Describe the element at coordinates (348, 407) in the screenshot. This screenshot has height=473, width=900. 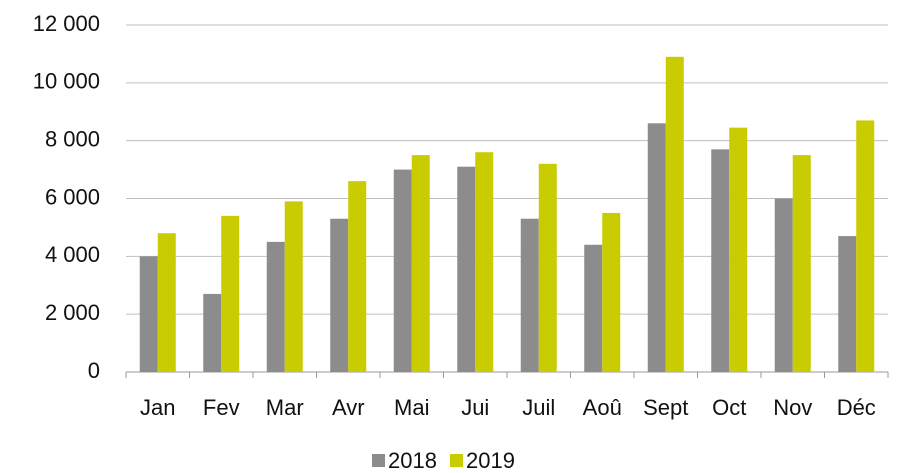
I see `x-tick-label: Avr` at that location.